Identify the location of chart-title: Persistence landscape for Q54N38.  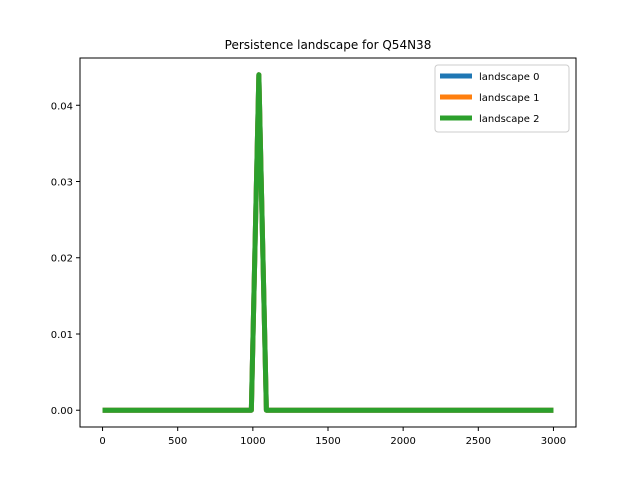
(328, 45).